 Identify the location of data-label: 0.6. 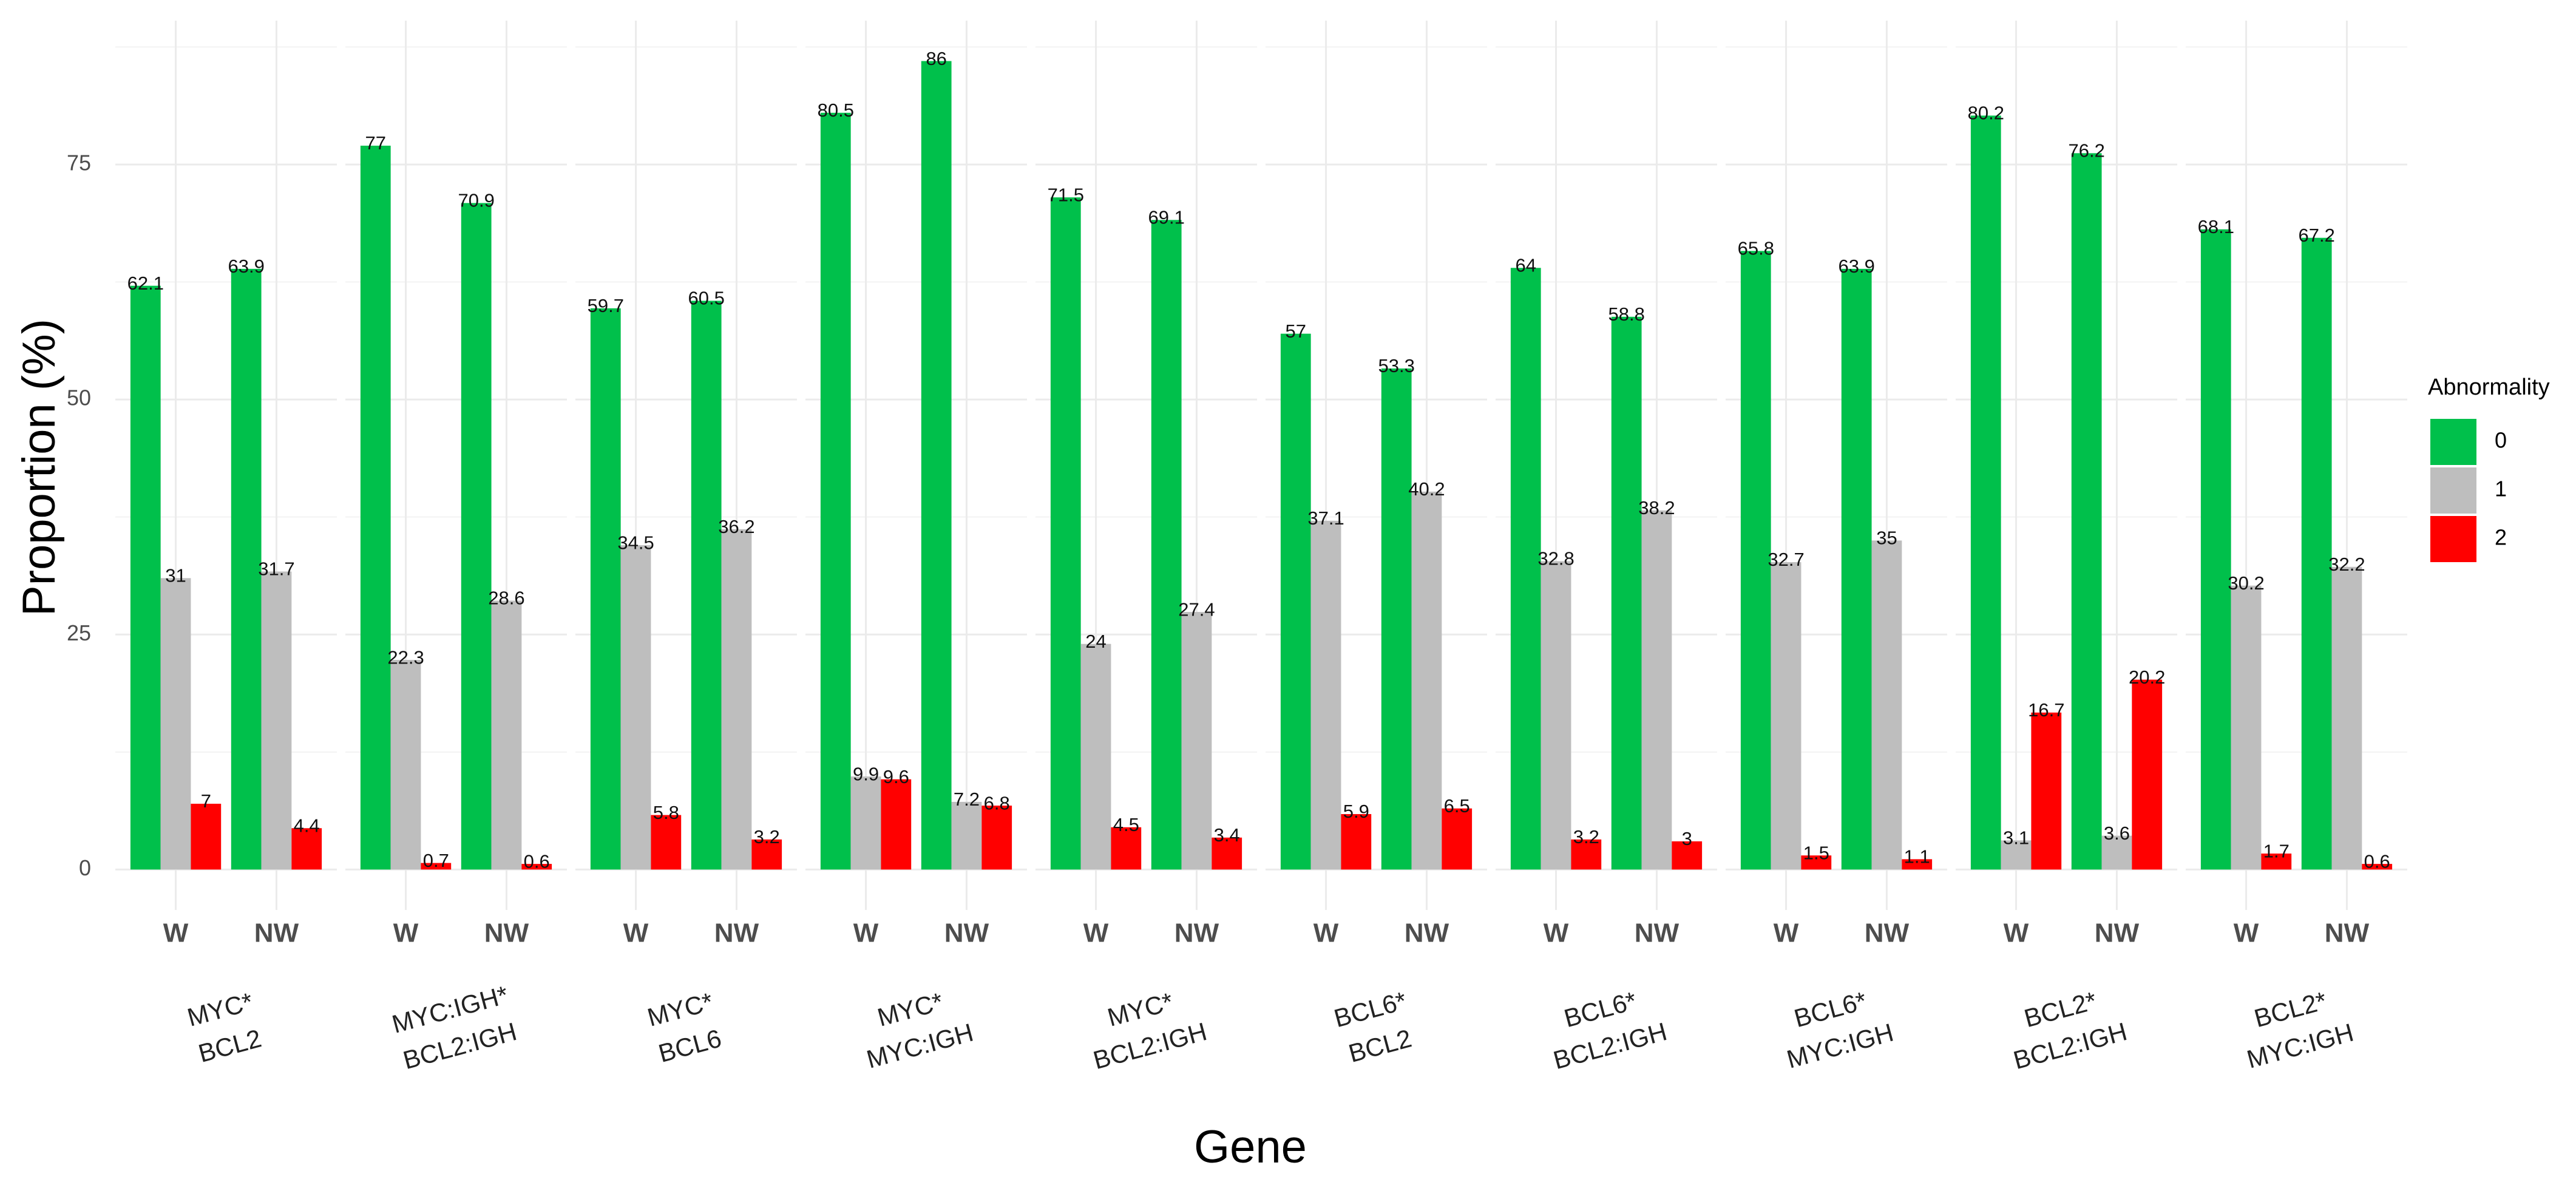
(537, 861).